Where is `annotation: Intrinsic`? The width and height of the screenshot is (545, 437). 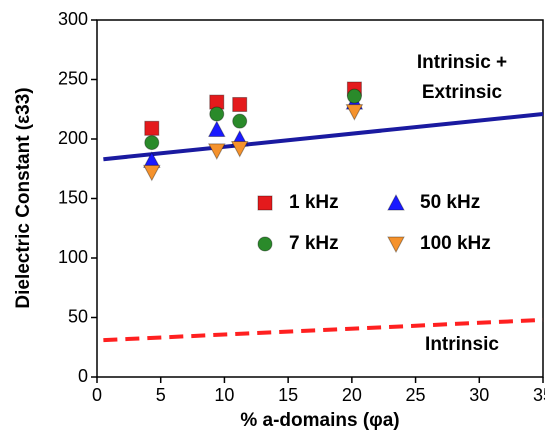
annotation: Intrinsic is located at coordinates (462, 344).